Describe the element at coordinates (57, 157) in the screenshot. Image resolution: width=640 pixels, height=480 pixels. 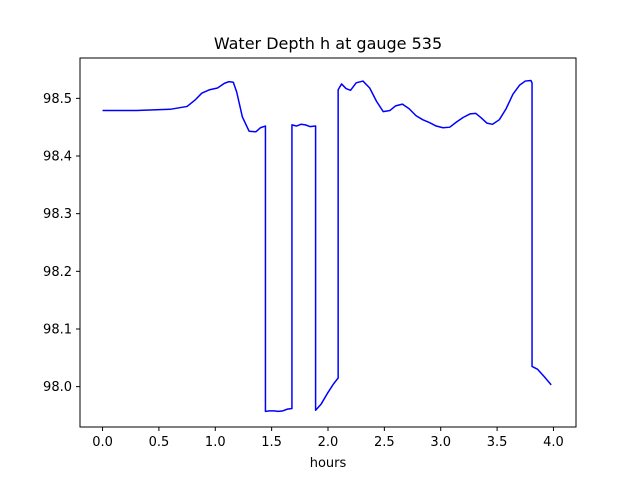
I see `y-tick-label: 98.4` at that location.